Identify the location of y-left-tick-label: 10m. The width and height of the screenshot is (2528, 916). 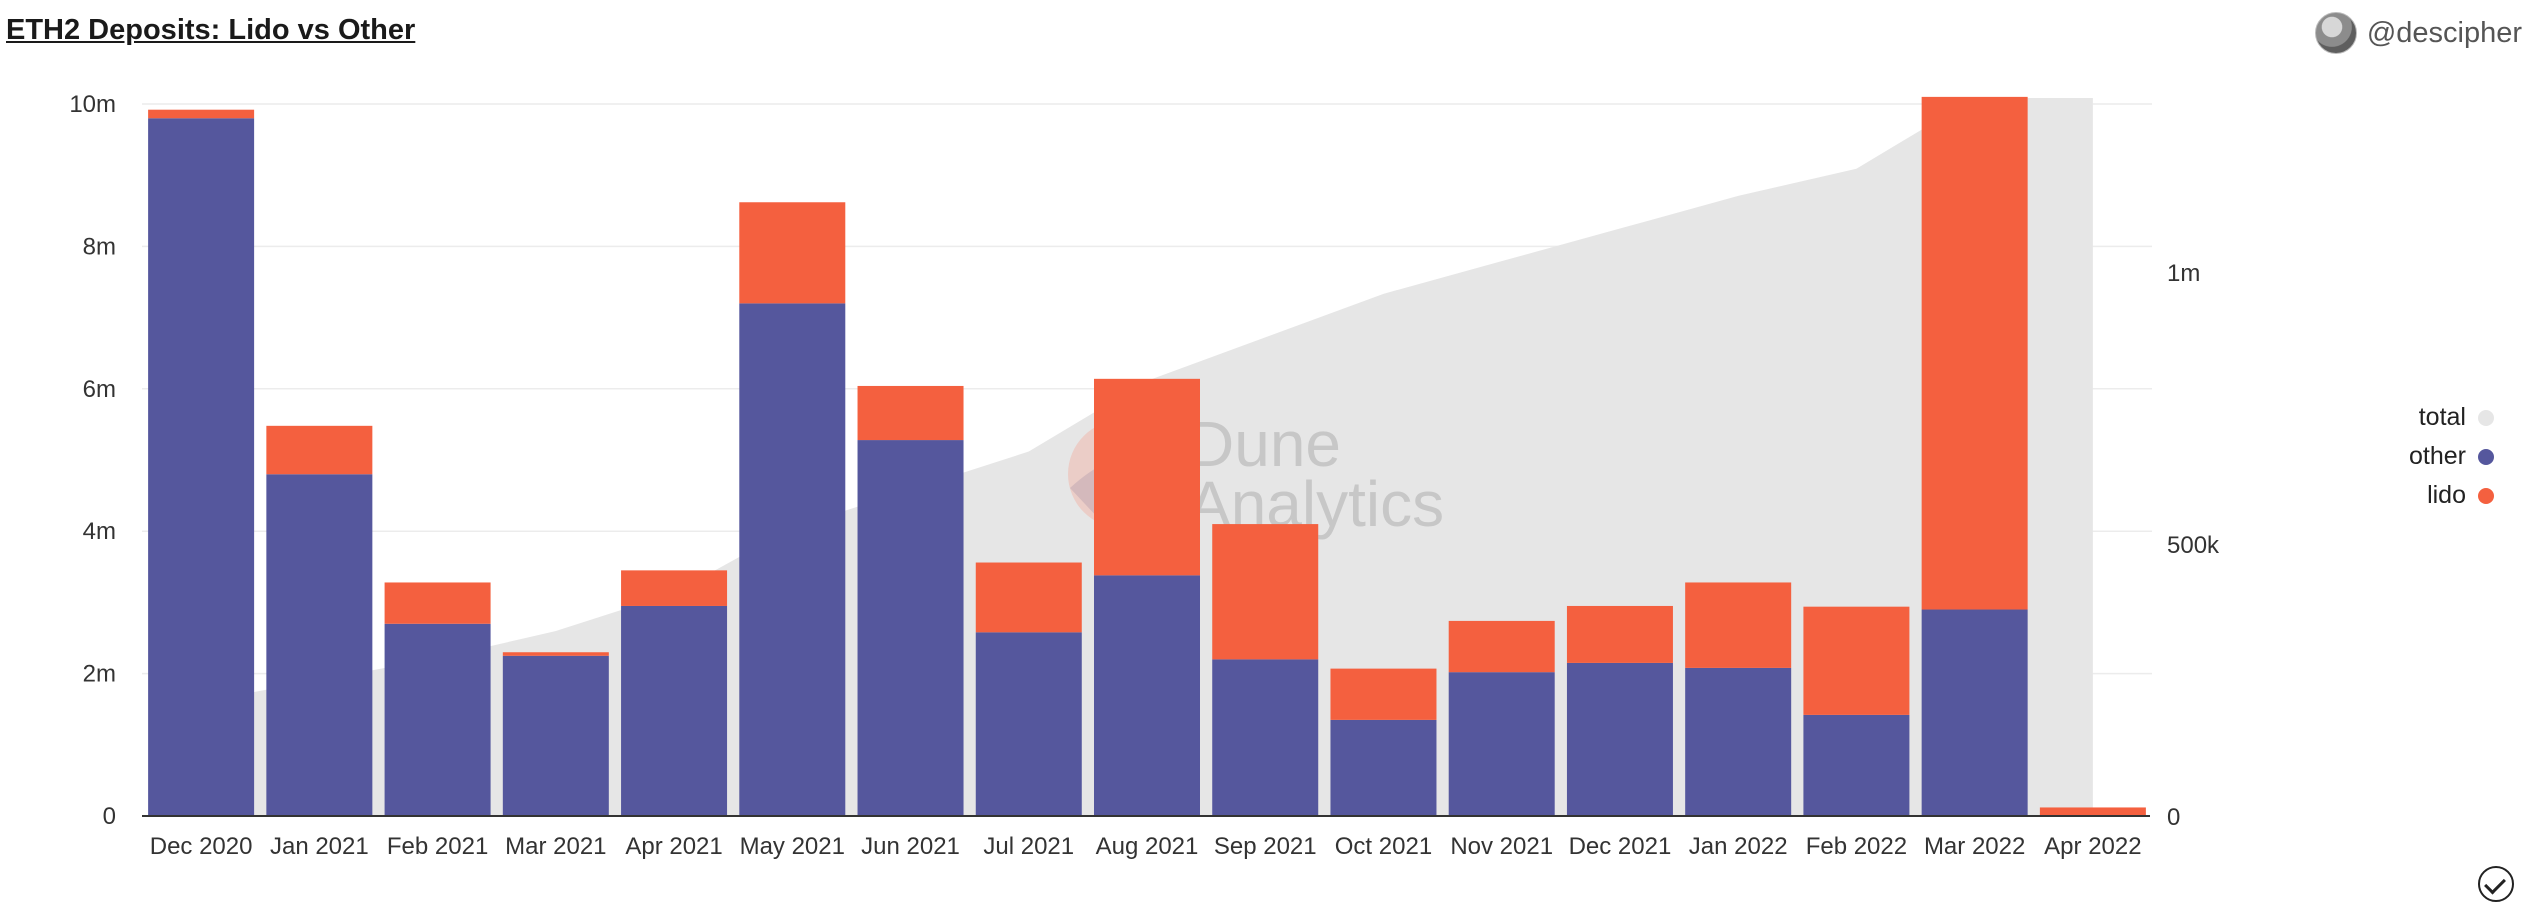
(92, 104).